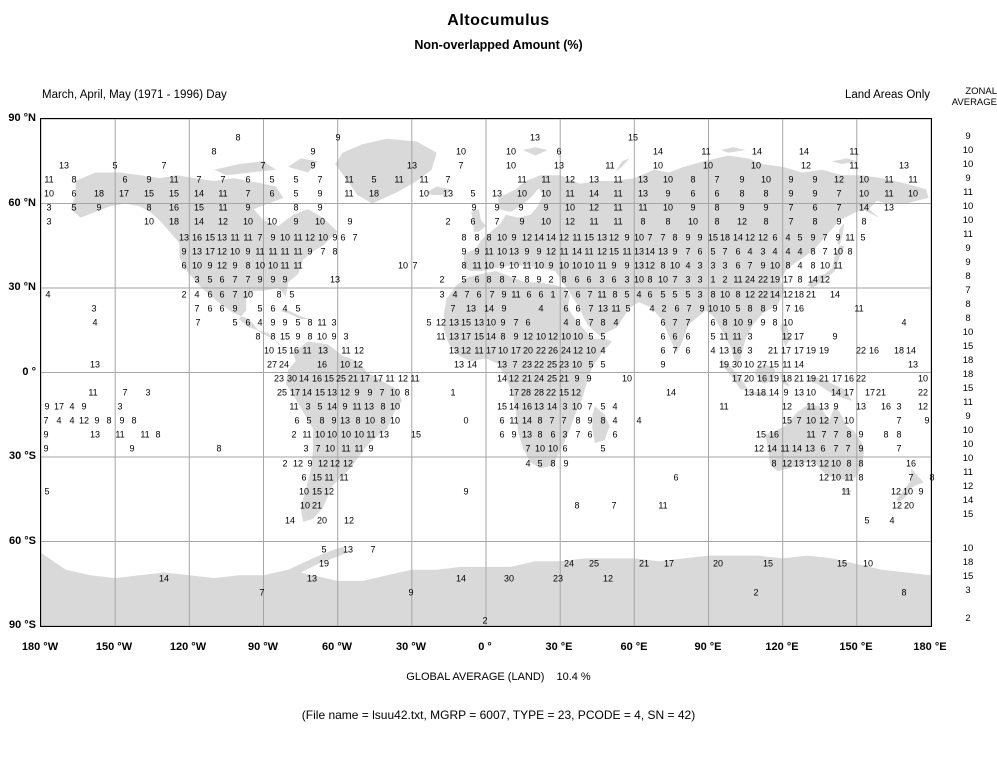 This screenshot has width=997, height=760. What do you see at coordinates (725, 279) in the screenshot?
I see `grid-value: 2` at bounding box center [725, 279].